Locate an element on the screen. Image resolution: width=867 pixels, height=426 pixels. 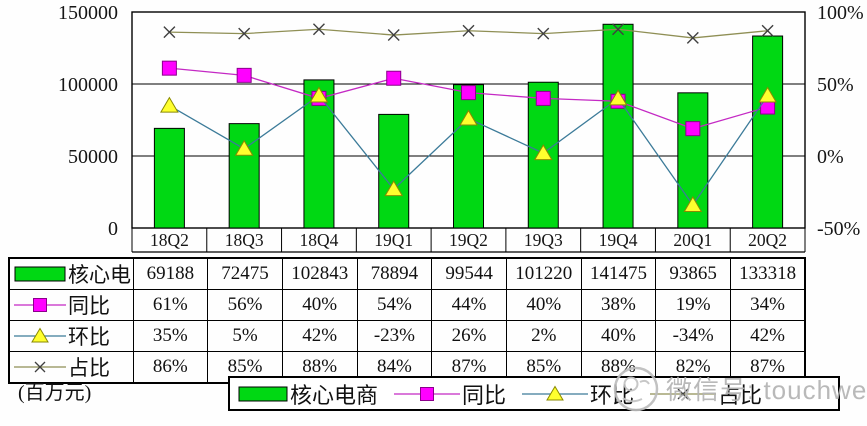
table-cell: 102843 is located at coordinates (319, 273).